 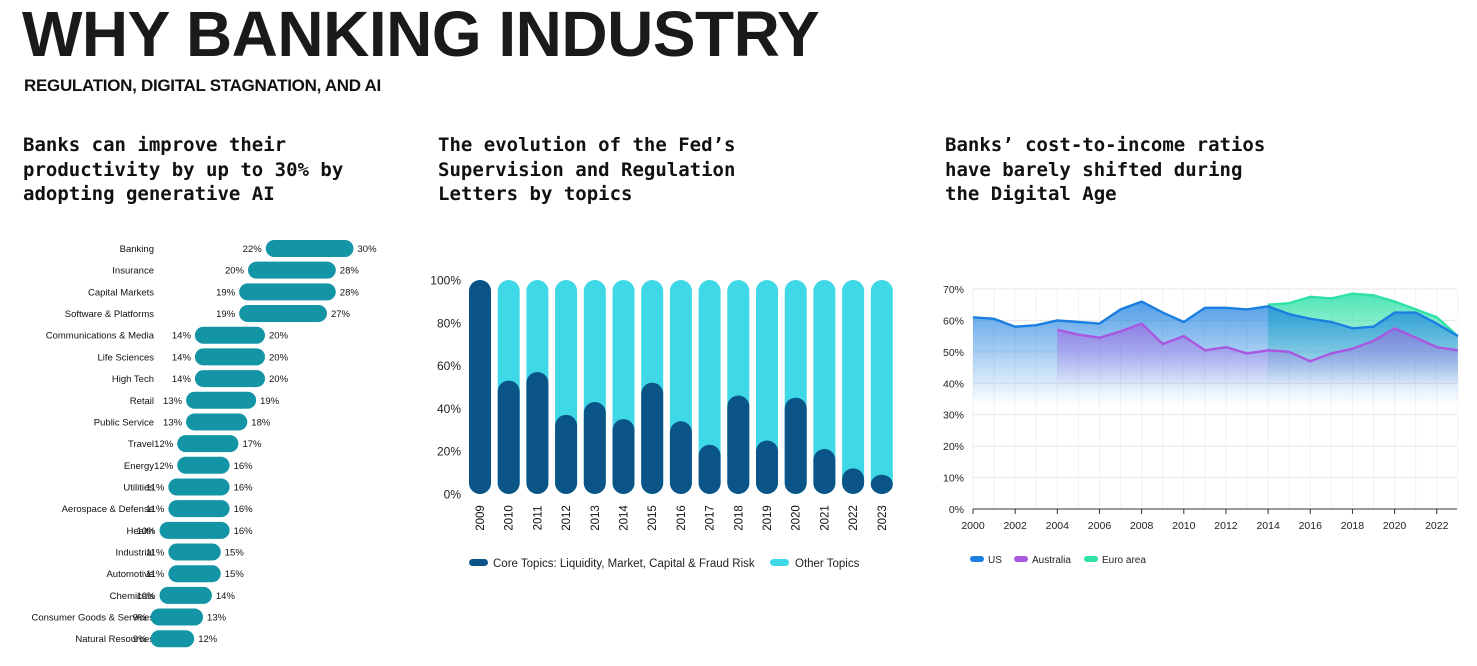 I want to click on y-tick-label: 10%, so click(x=953, y=479).